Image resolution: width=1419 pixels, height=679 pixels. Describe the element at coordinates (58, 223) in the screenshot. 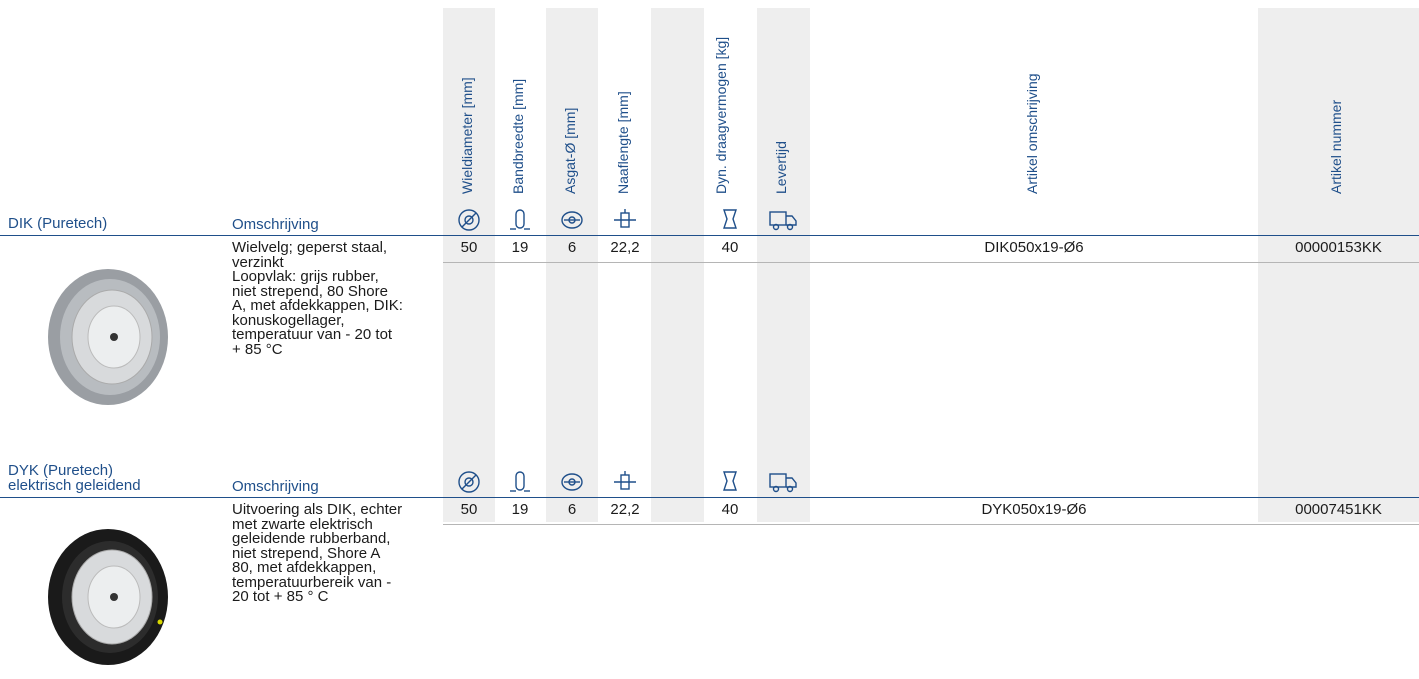

I see `product-name: DIK (Puretech)` at that location.